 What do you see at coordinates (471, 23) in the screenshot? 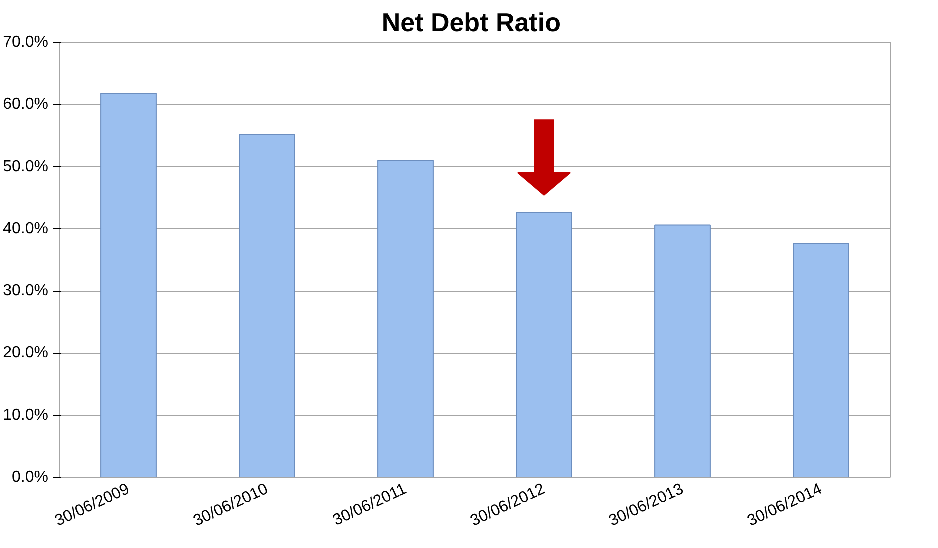
I see `chart-title: Net Debt Ratio` at bounding box center [471, 23].